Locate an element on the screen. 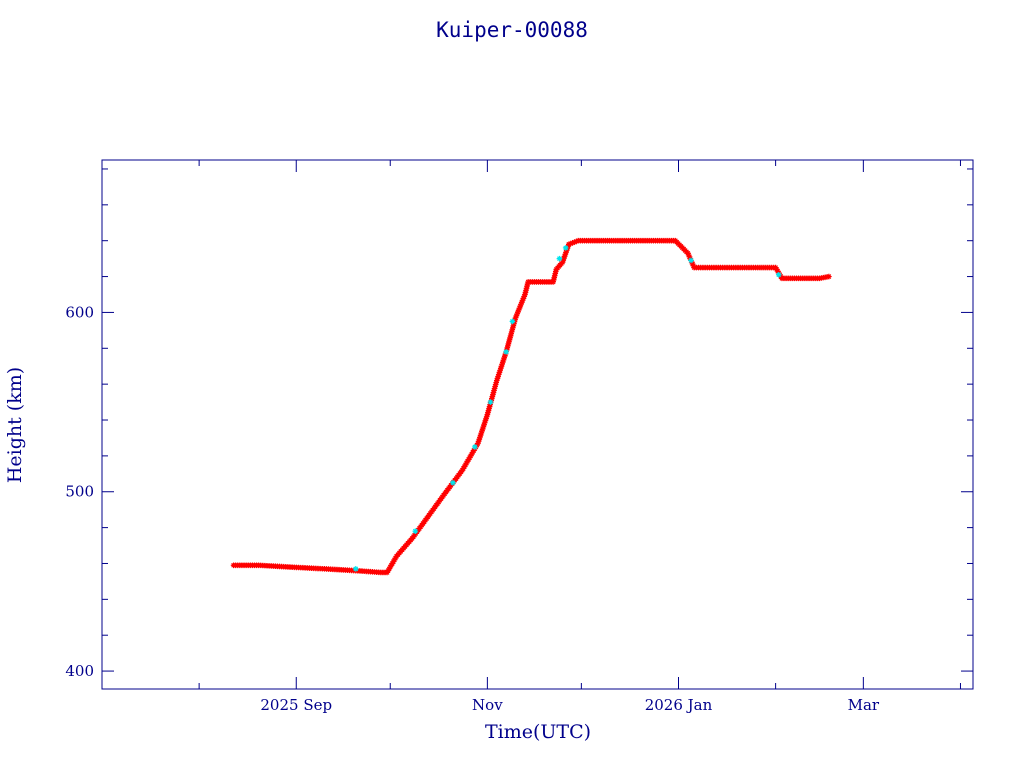 Image resolution: width=1024 pixels, height=768 pixels. y-tick-label: 500 is located at coordinates (79, 492).